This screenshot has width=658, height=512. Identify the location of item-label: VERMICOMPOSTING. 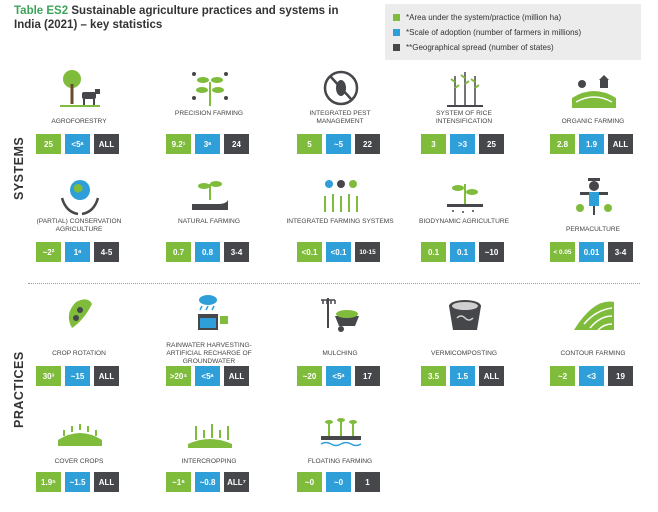
(464, 353).